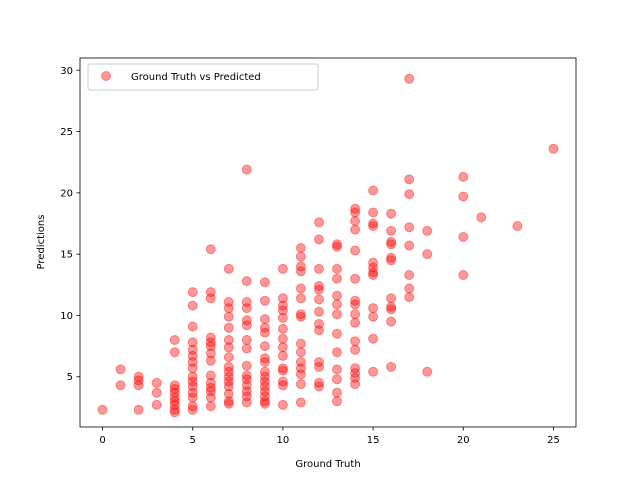 This screenshot has width=640, height=480. I want to click on y-axis-label: Predictions, so click(41, 242).